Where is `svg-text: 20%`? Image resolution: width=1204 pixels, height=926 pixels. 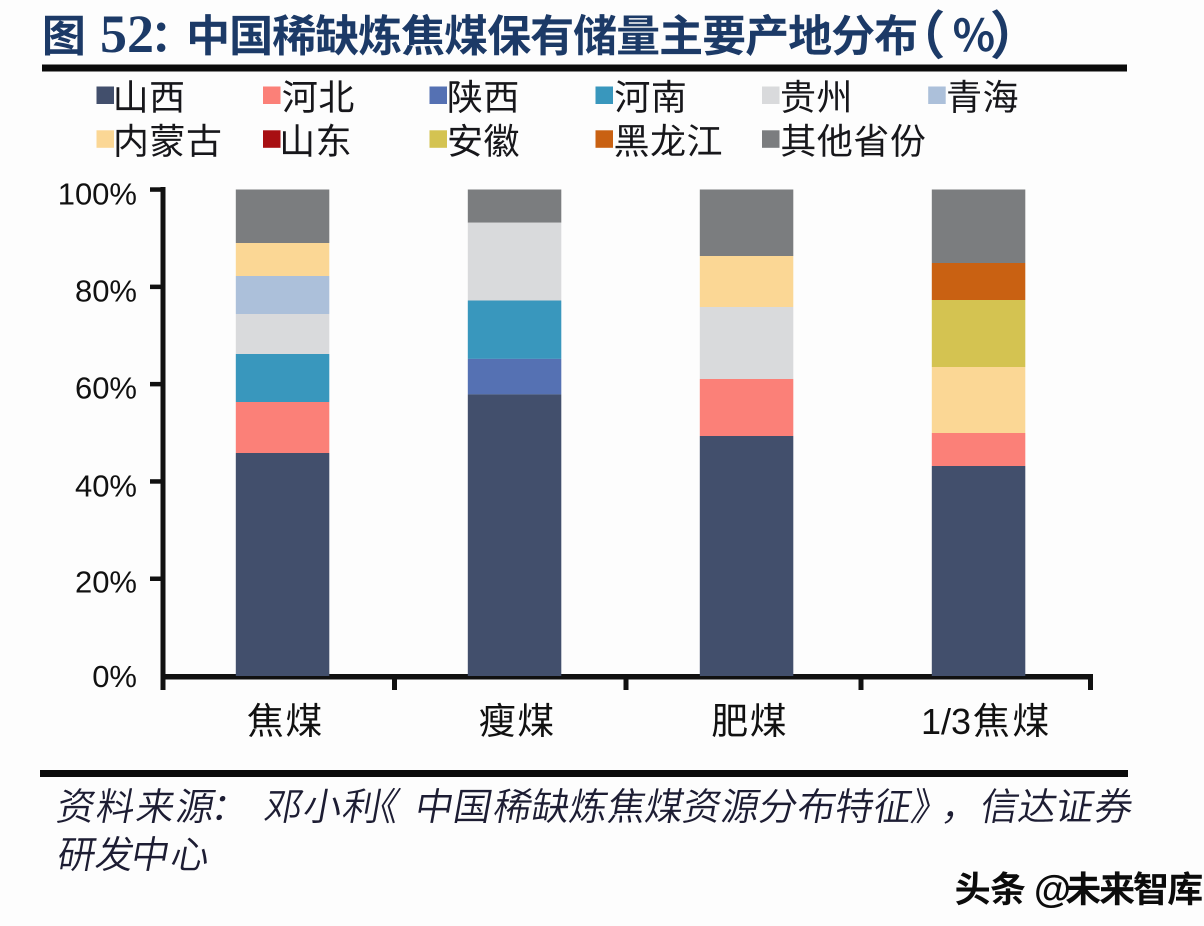 svg-text: 20% is located at coordinates (106, 582).